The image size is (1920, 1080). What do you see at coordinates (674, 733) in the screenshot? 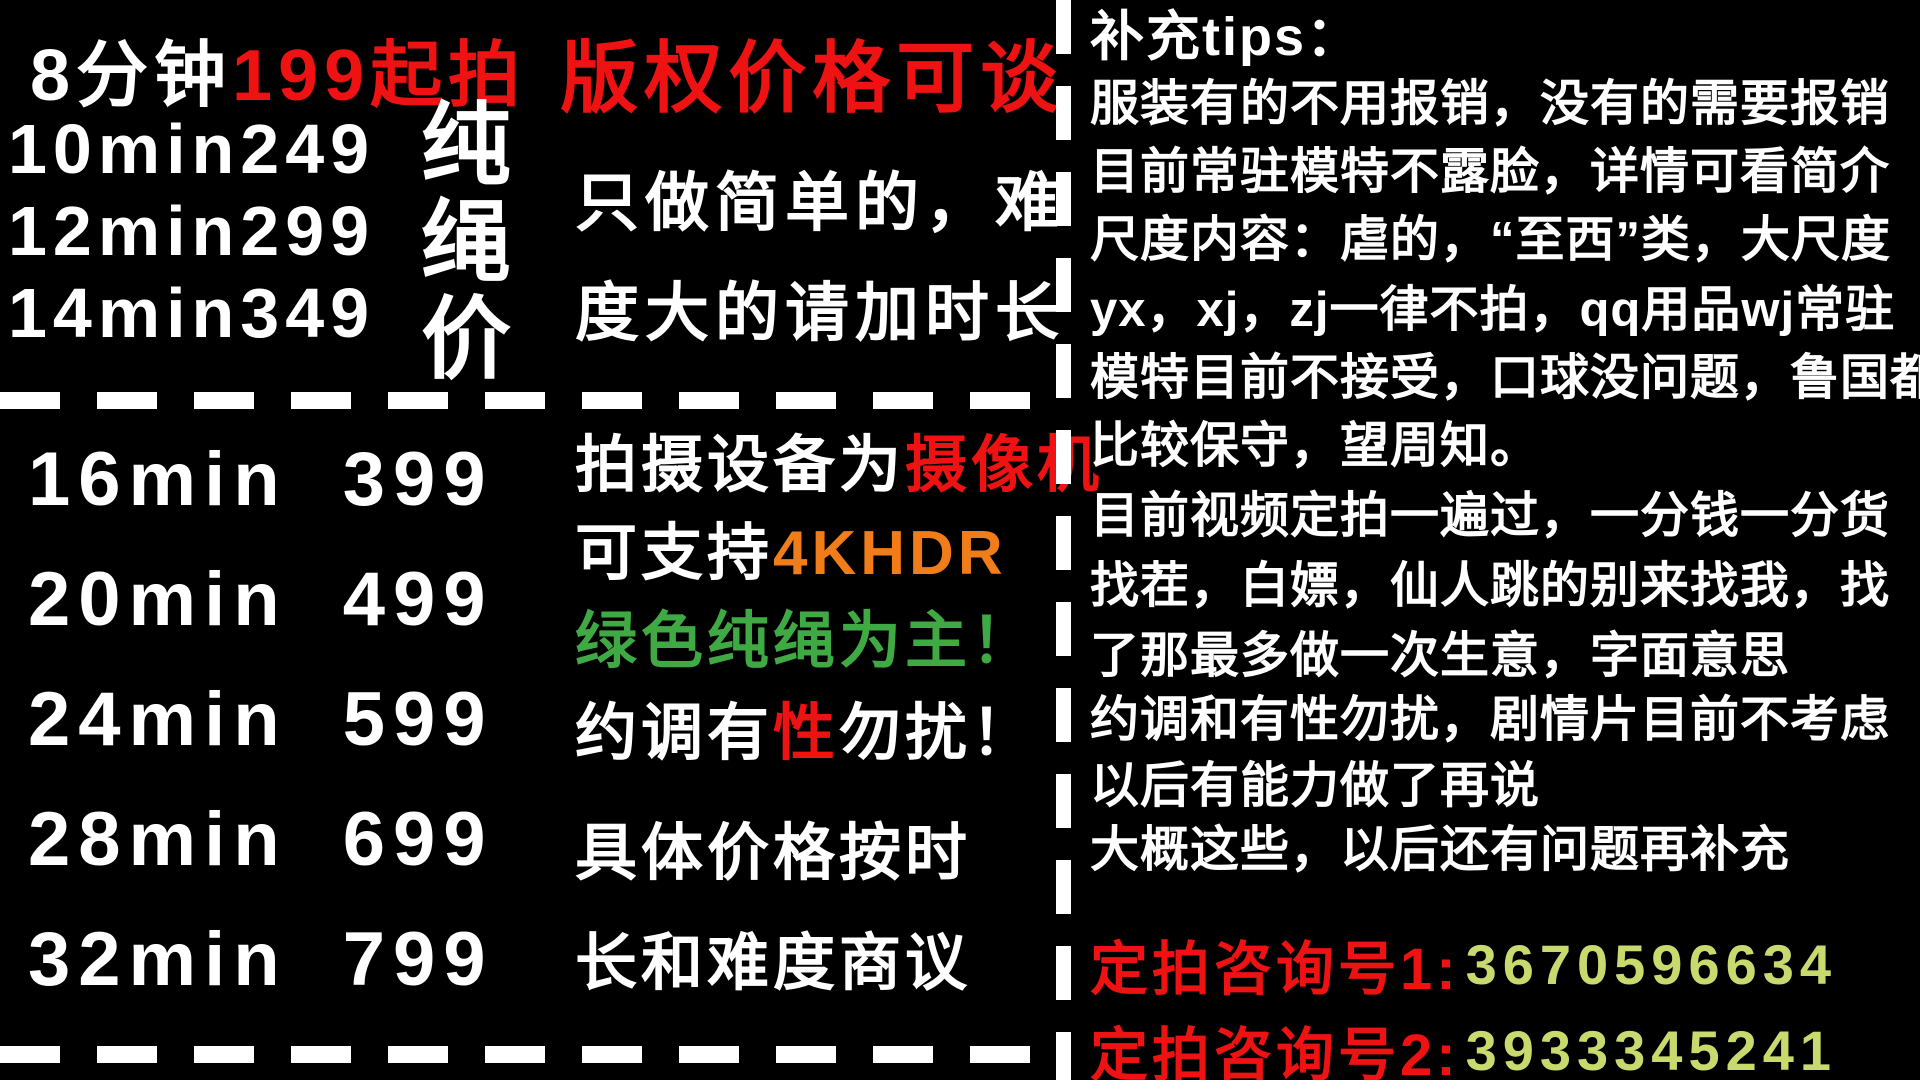
I see `warning-pre: 约调有` at bounding box center [674, 733].